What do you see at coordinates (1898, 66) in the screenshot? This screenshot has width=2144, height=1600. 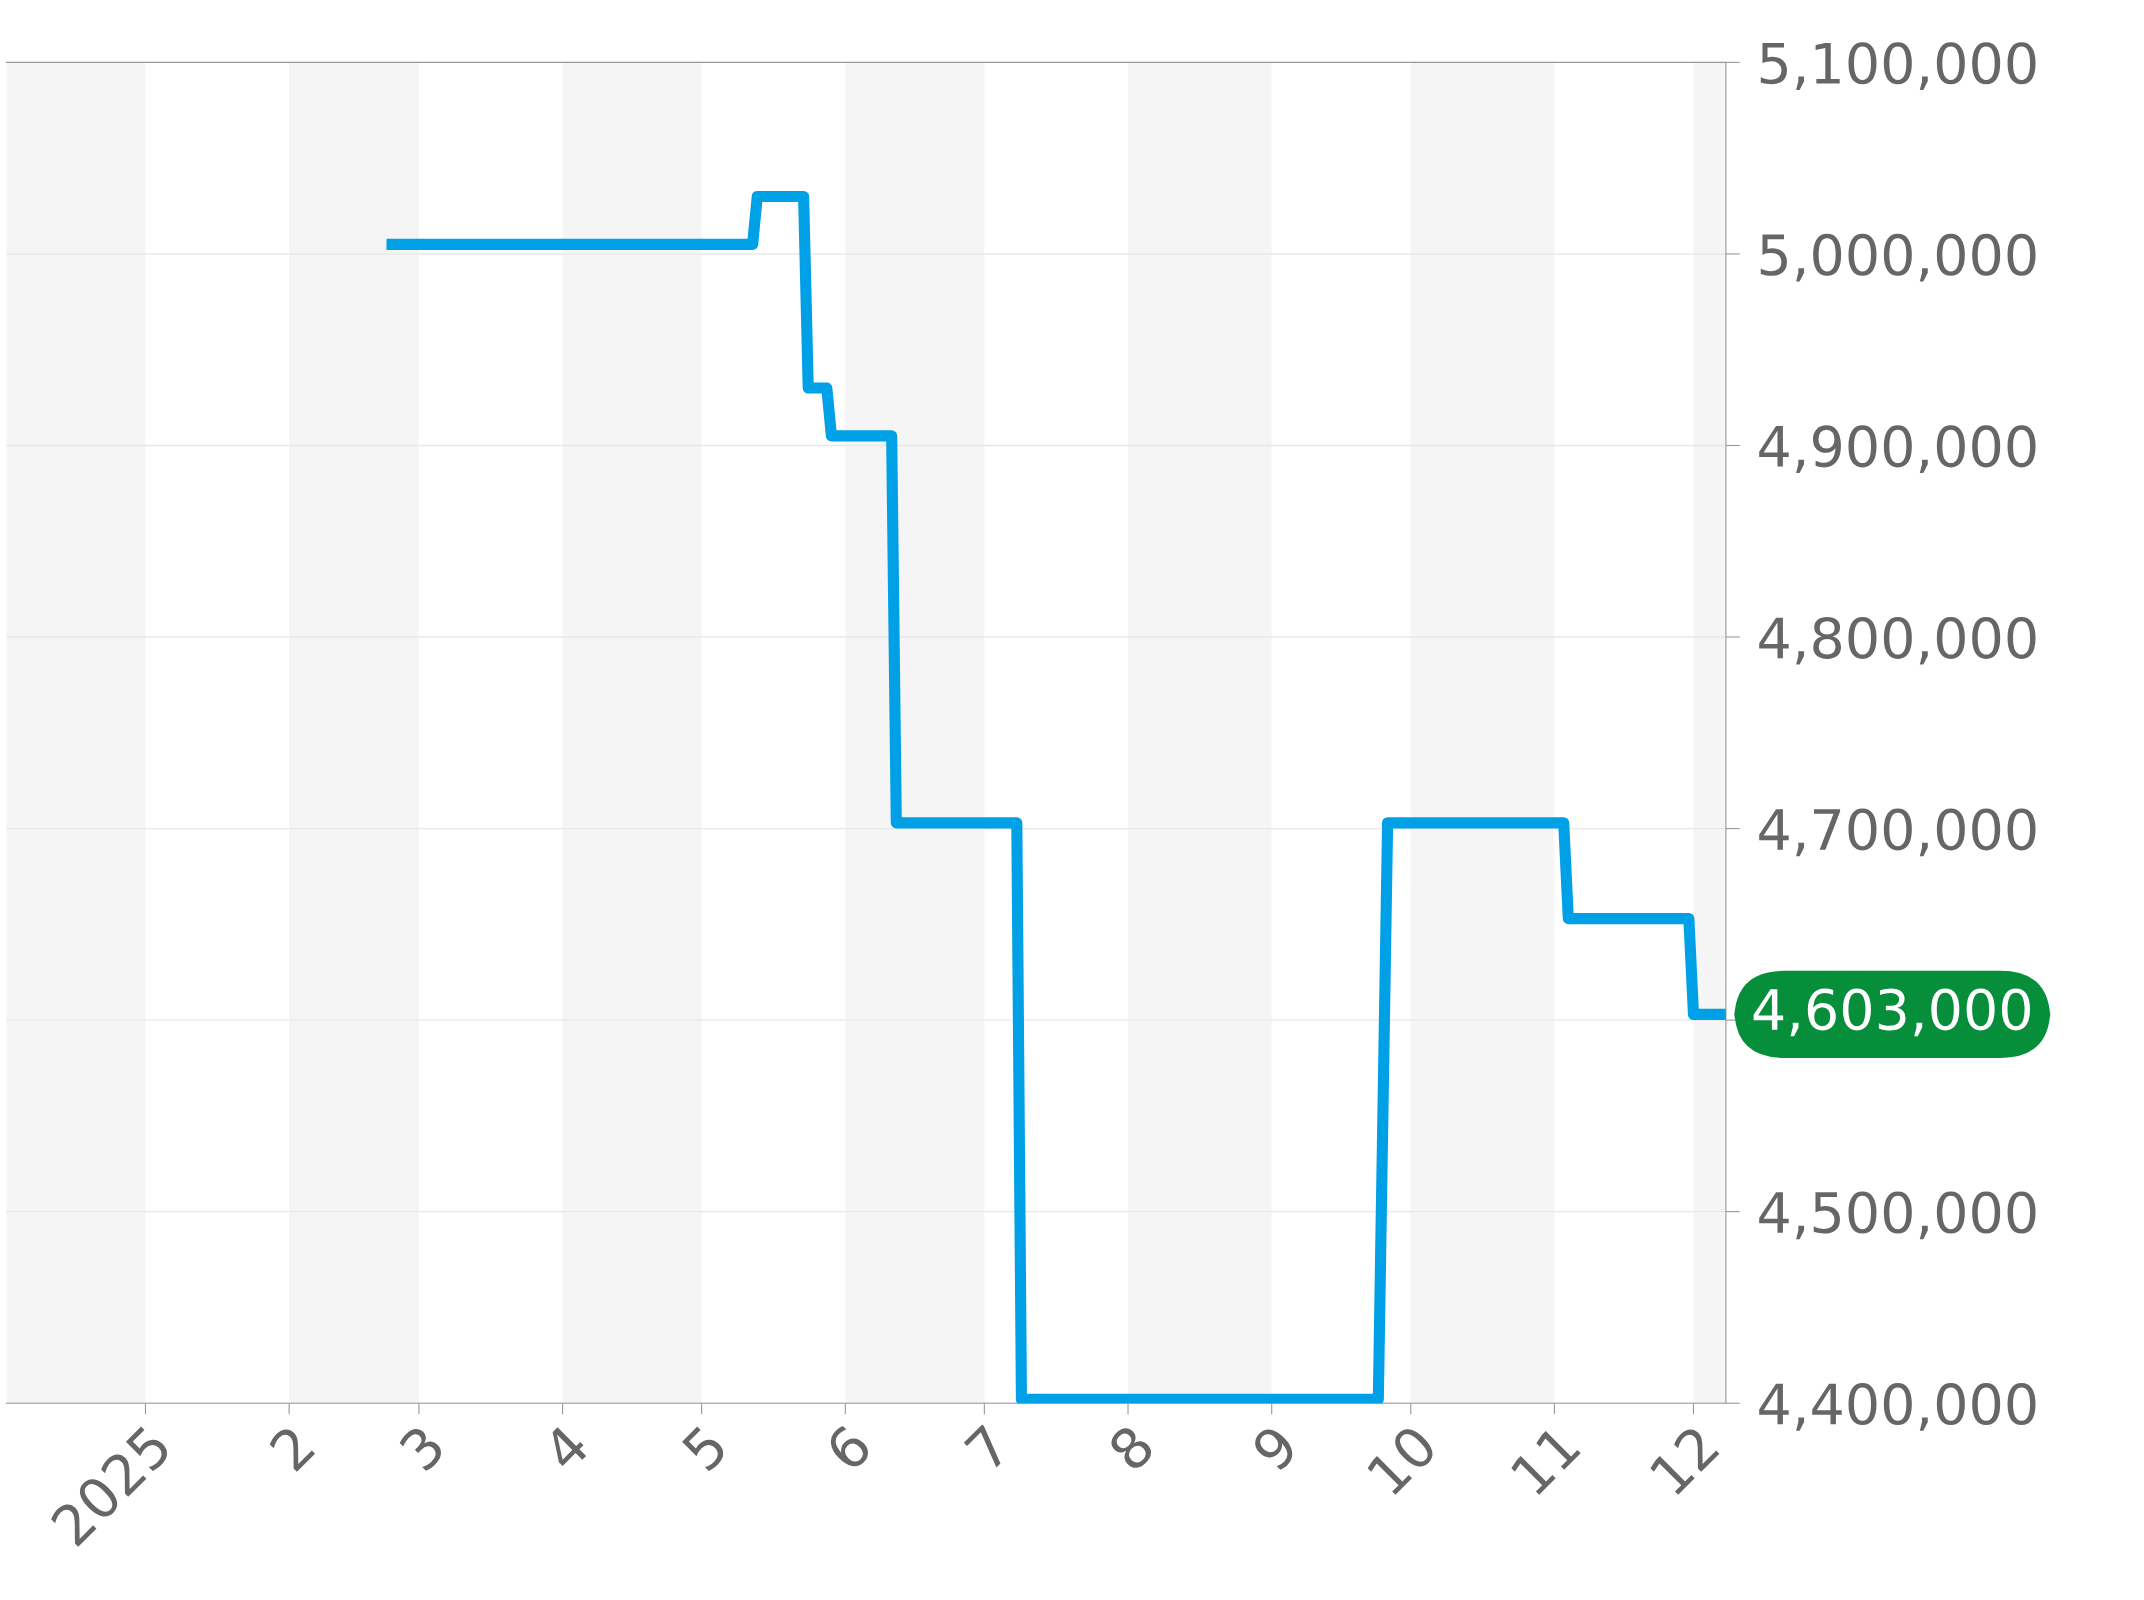 I see `y-tick-label: 5,100,000` at bounding box center [1898, 66].